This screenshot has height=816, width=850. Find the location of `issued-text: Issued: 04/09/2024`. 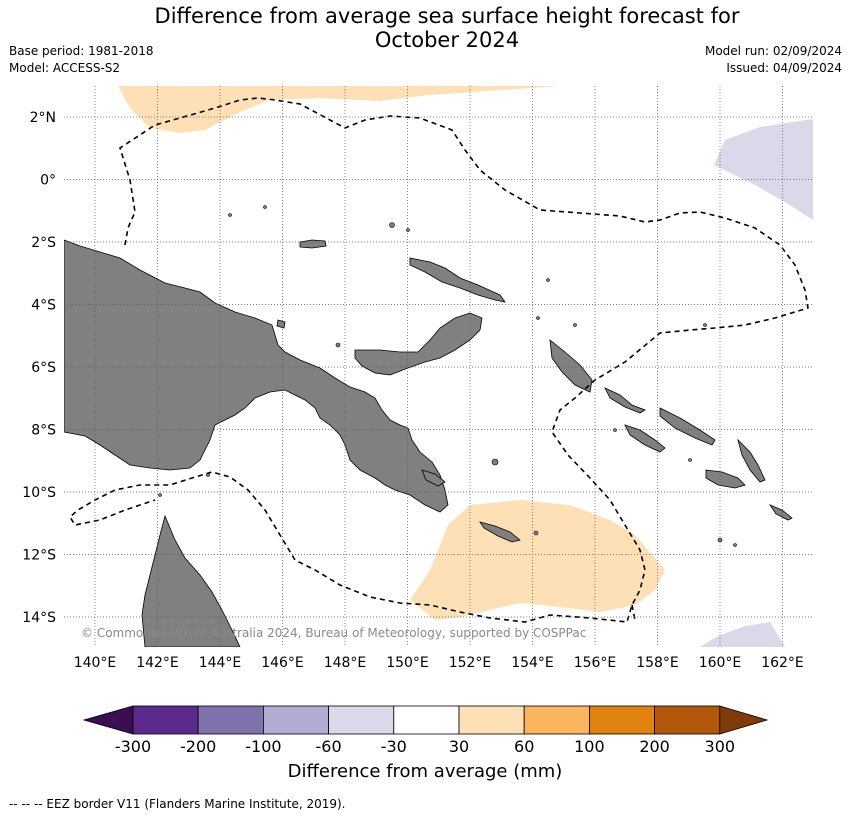

issued-text: Issued: 04/09/2024 is located at coordinates (784, 68).